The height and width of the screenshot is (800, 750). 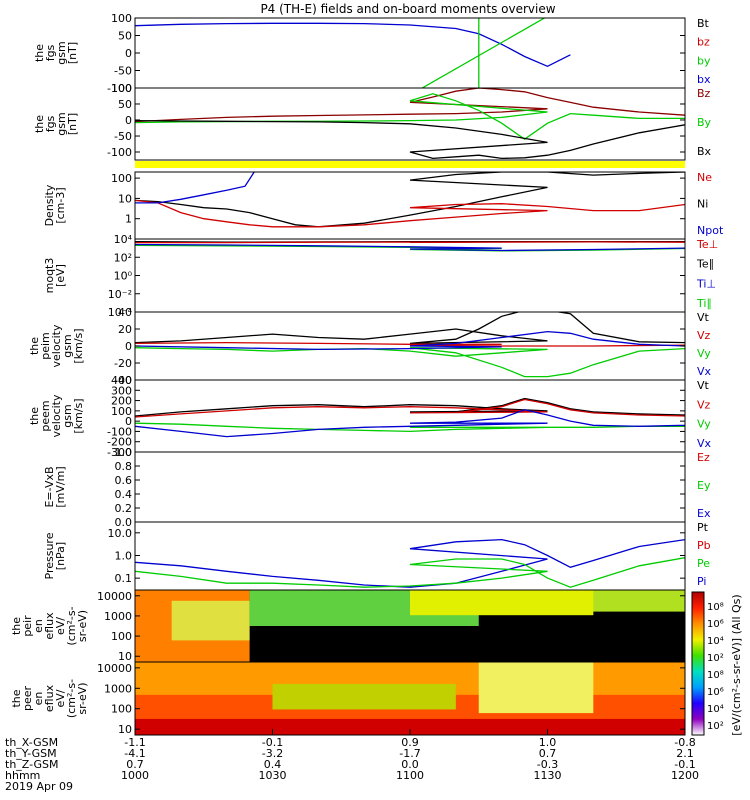 What do you see at coordinates (703, 23) in the screenshot?
I see `legend-label: Bt` at bounding box center [703, 23].